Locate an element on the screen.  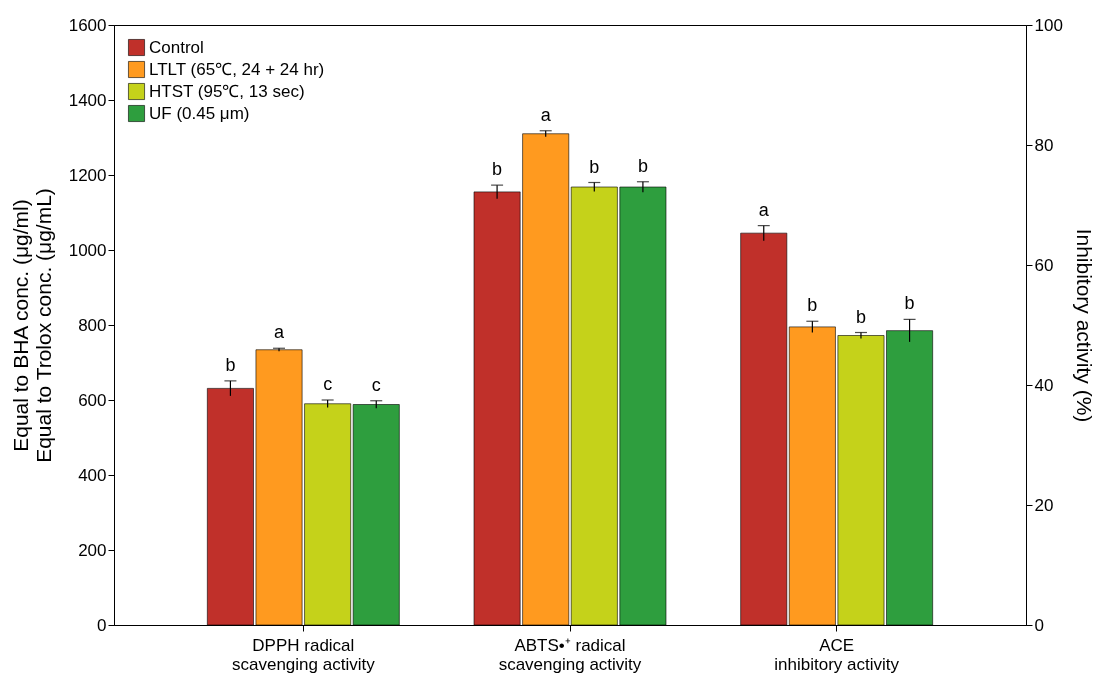
y-axis-title: Equal to BHA conc. (μg/ml) Equal to Trolox conc. (μg/mL) is located at coordinates (31, 325).